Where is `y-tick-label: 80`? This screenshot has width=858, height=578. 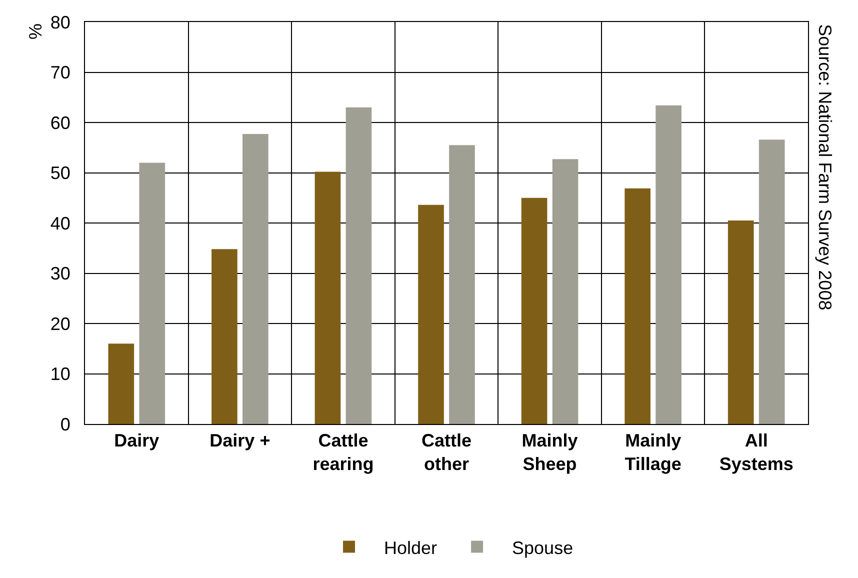
y-tick-label: 80 is located at coordinates (60, 22).